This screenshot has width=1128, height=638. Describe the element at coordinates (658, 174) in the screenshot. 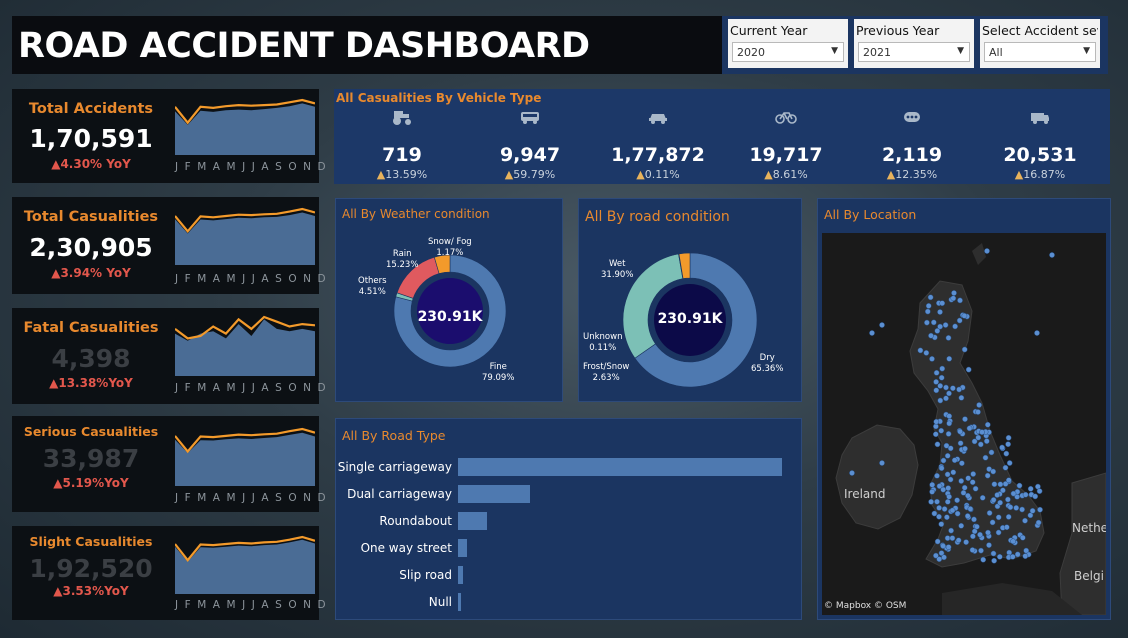

I see `vehicle-yoy: ▲0.11%` at that location.